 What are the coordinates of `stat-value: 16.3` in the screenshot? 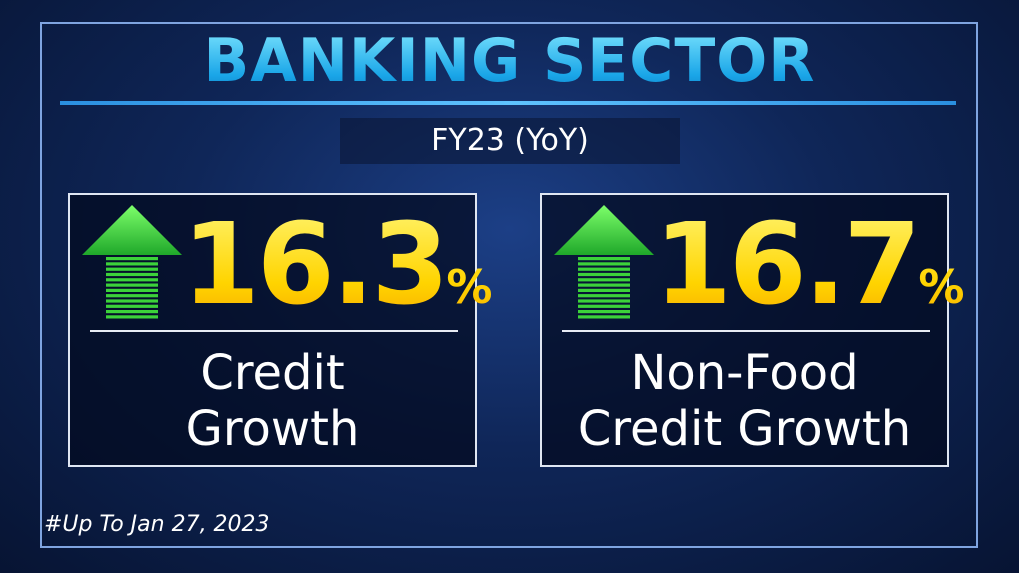 It's located at (314, 265).